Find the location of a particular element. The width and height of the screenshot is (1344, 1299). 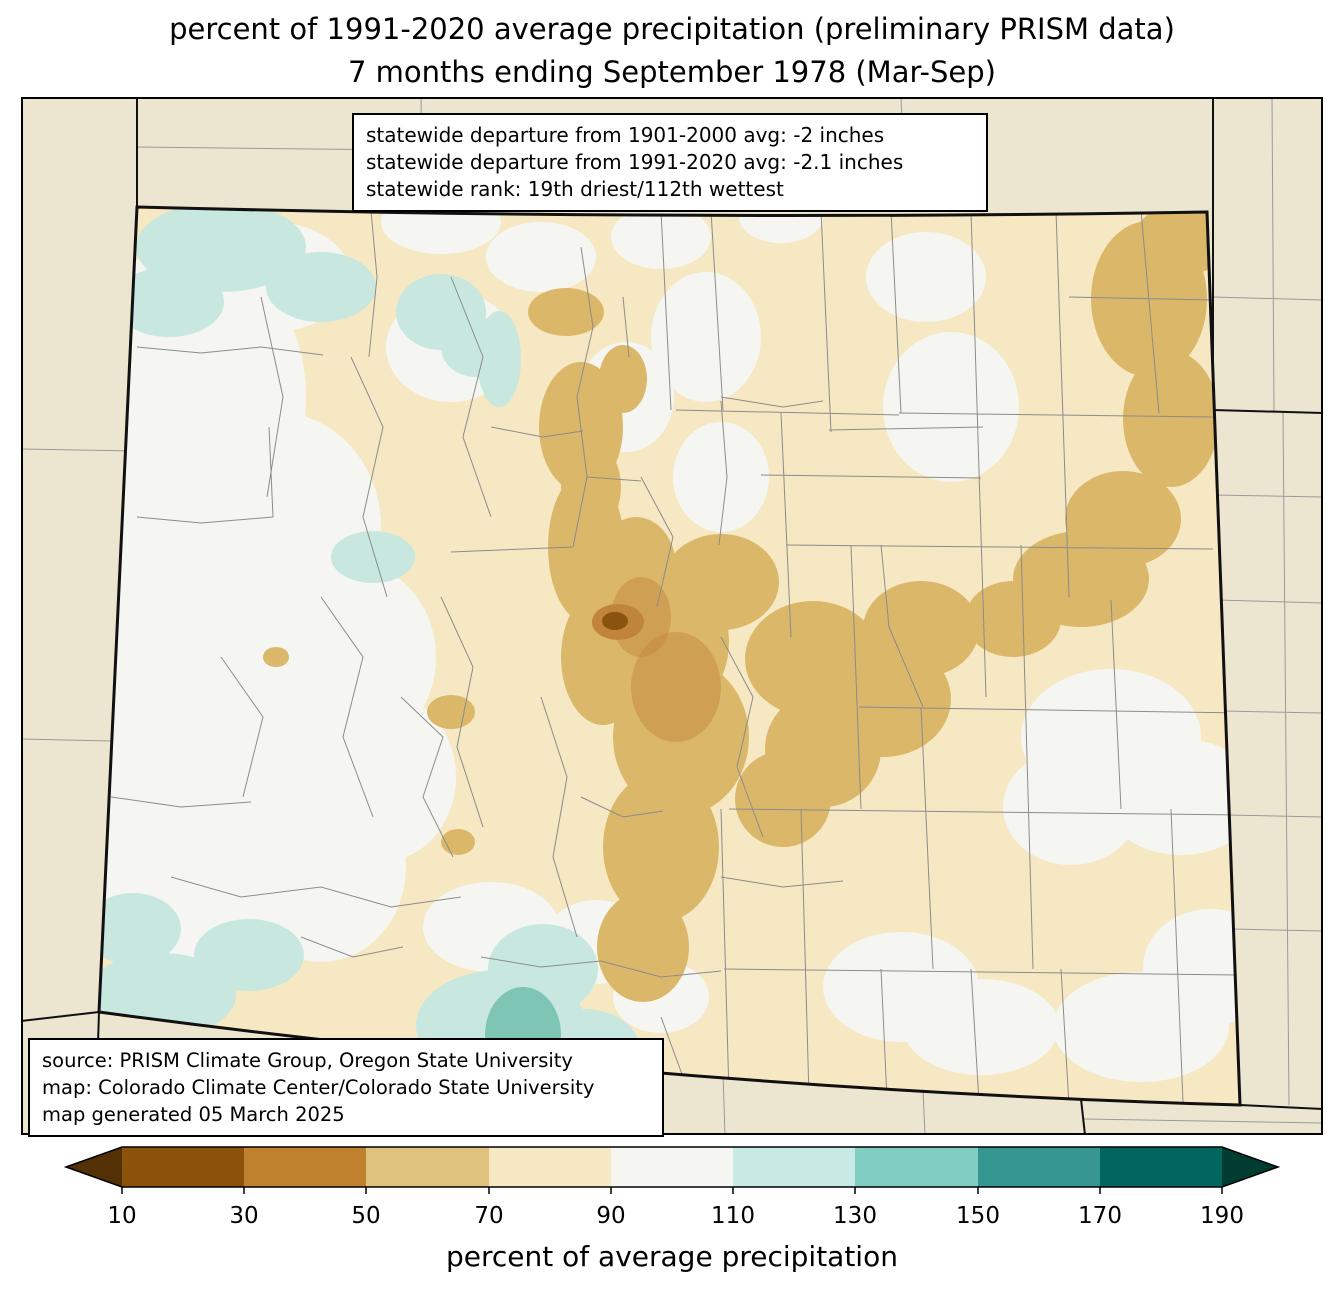

colorbar-tick-label: 170 is located at coordinates (1100, 1216).